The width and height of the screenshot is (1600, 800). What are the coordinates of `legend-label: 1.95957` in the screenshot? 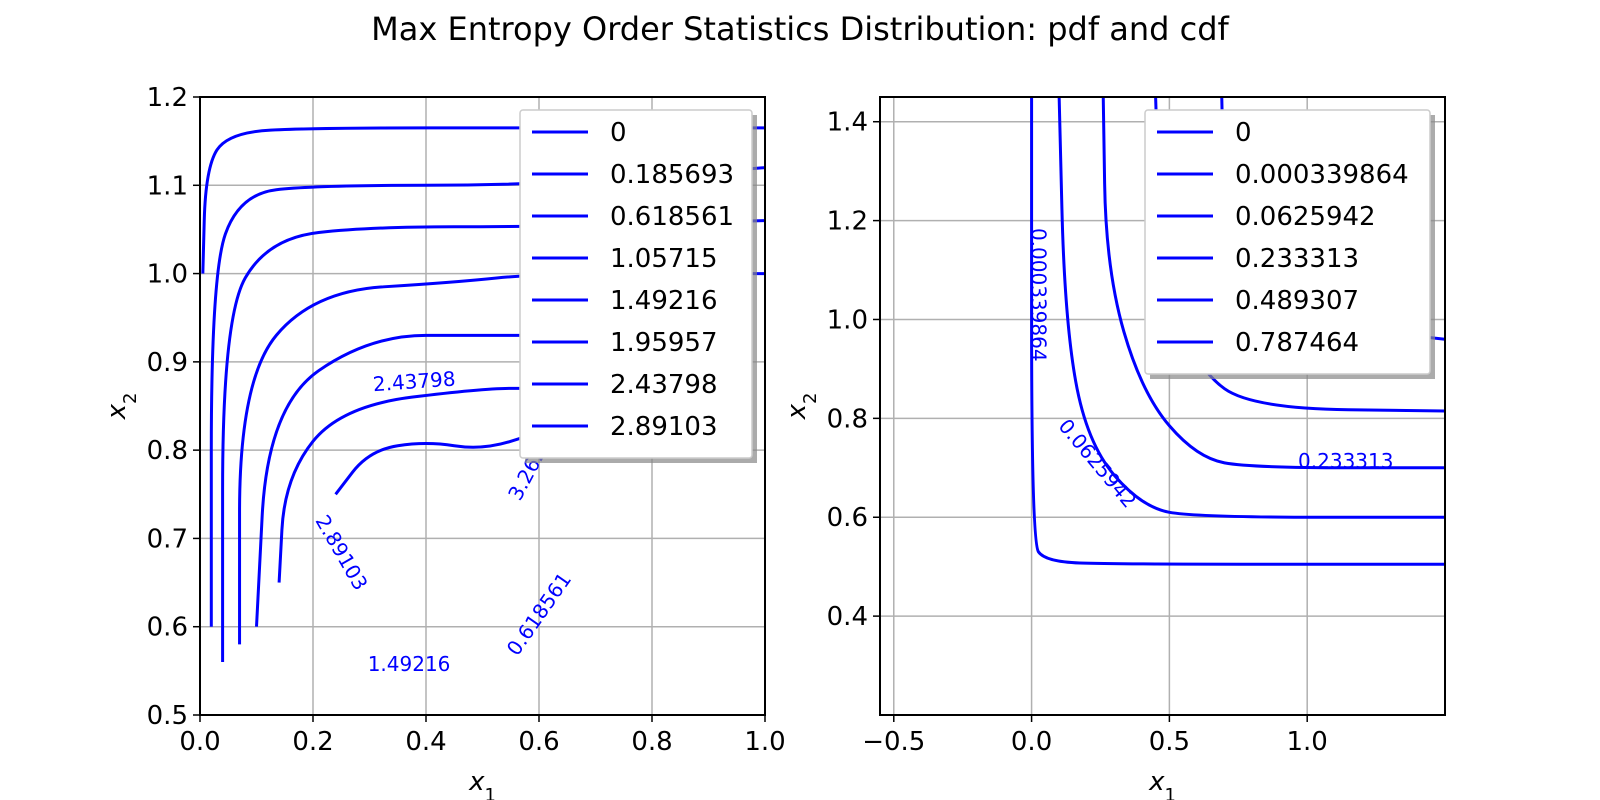 It's located at (664, 343).